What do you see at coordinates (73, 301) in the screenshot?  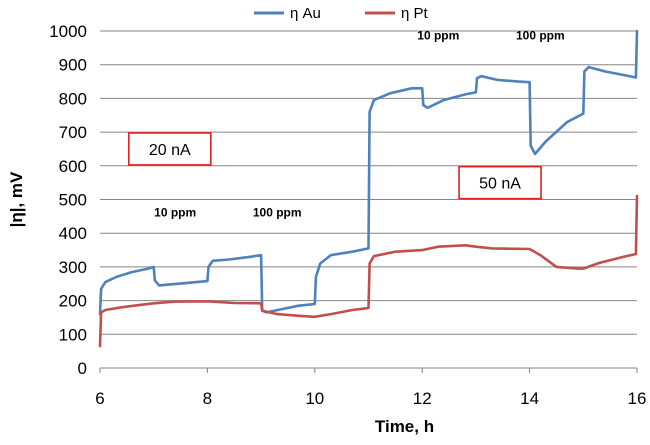 I see `y-tick-label: 200` at bounding box center [73, 301].